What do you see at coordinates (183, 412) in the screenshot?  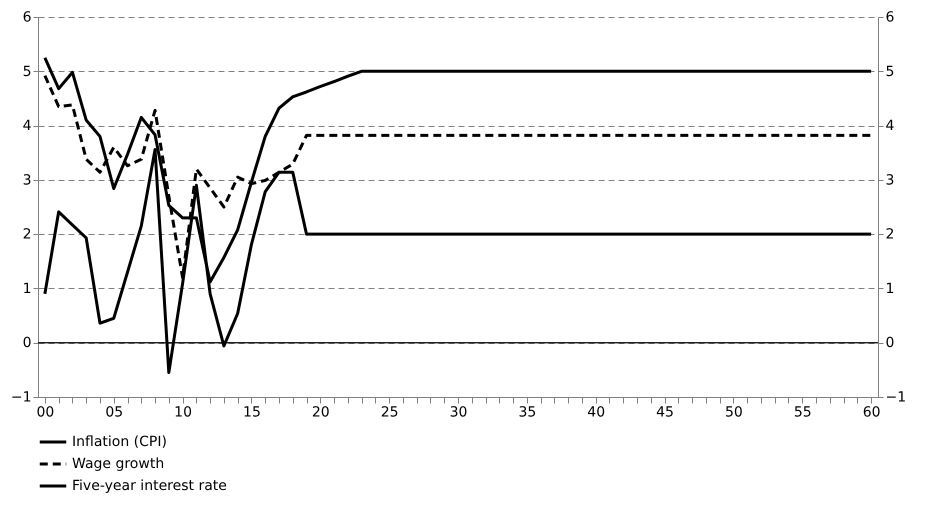 I see `x-tick-label: 10` at bounding box center [183, 412].